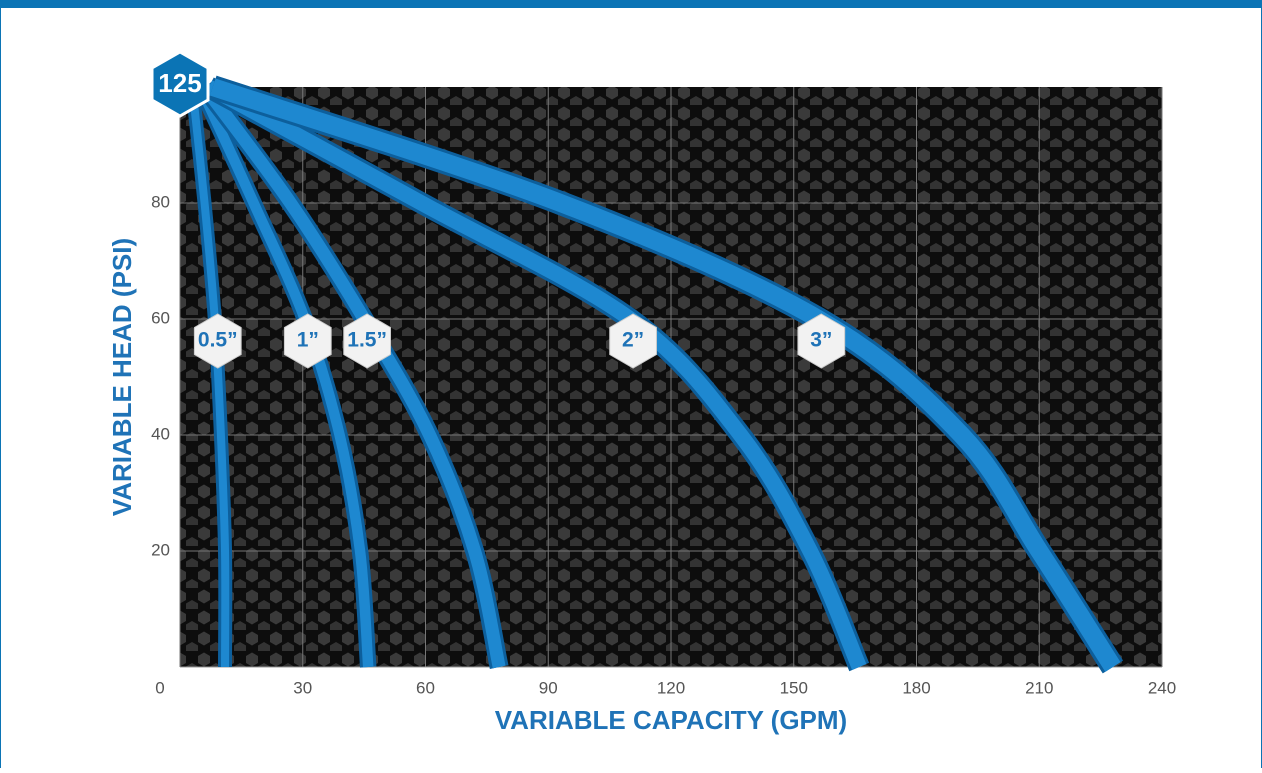 The image size is (1262, 773). I want to click on x-tick-label: 90, so click(548, 687).